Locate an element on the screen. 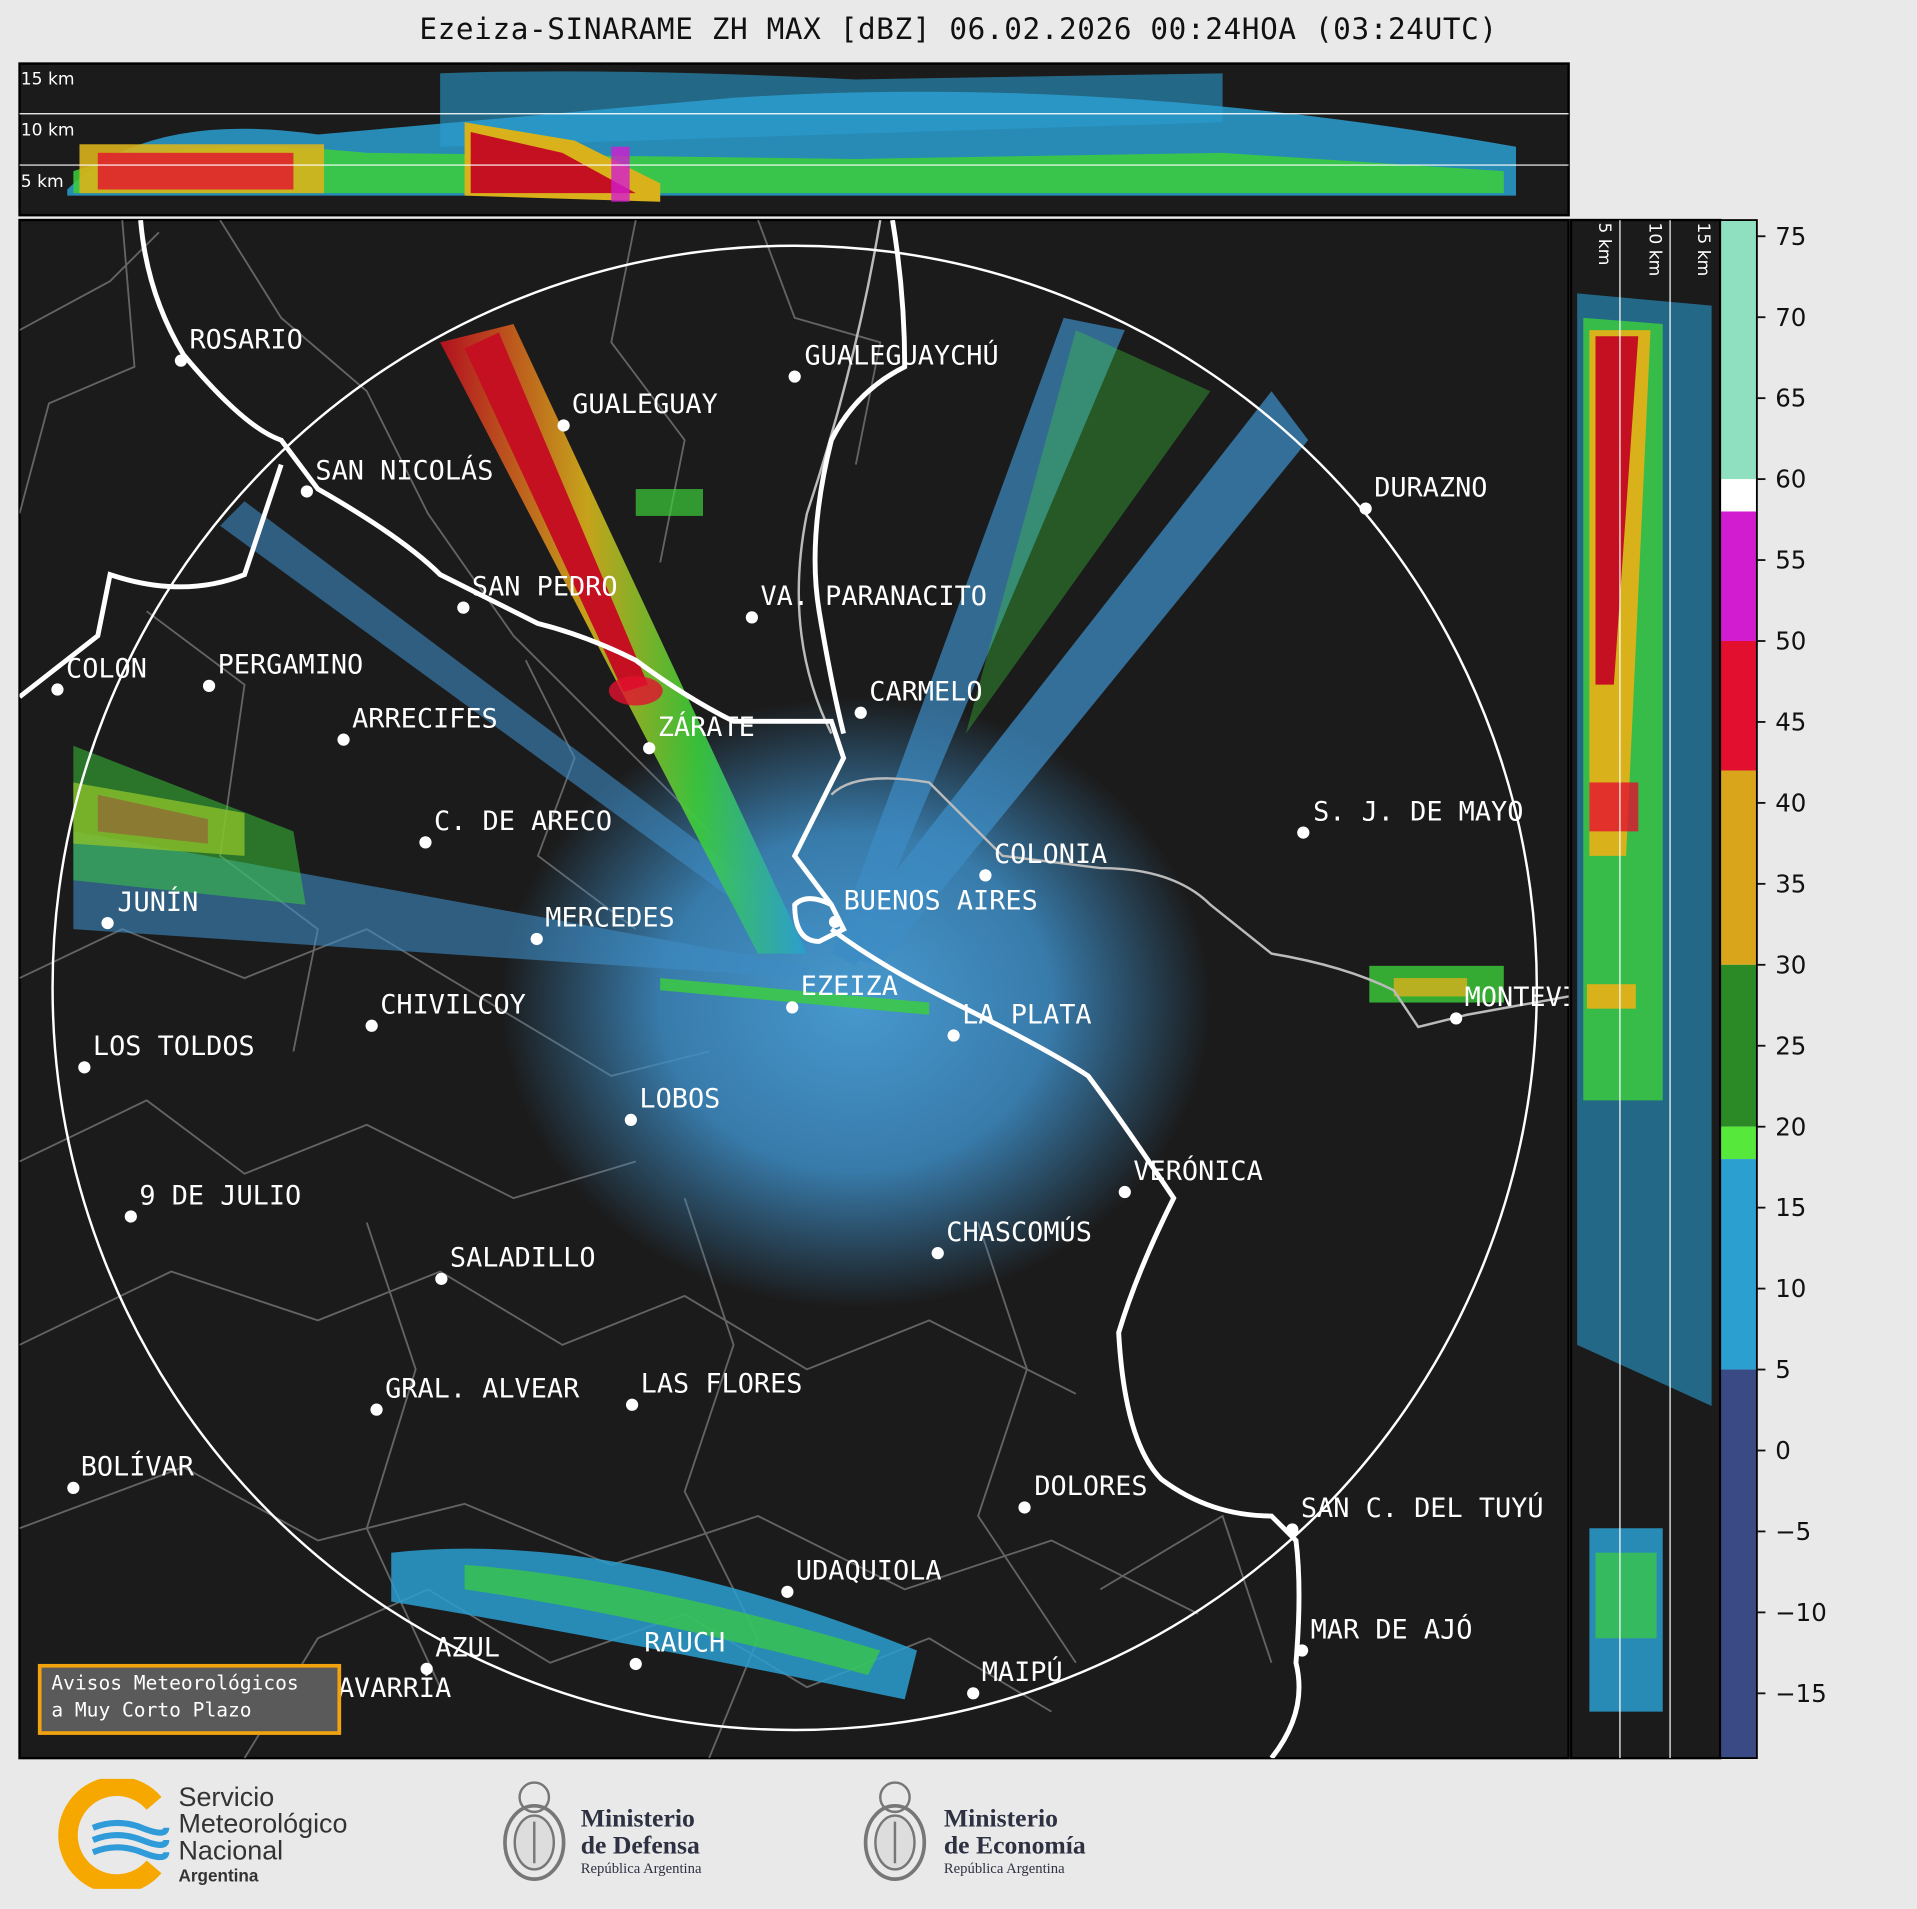 Image resolution: width=1917 pixels, height=1909 pixels. city-label: COLON is located at coordinates (106, 668).